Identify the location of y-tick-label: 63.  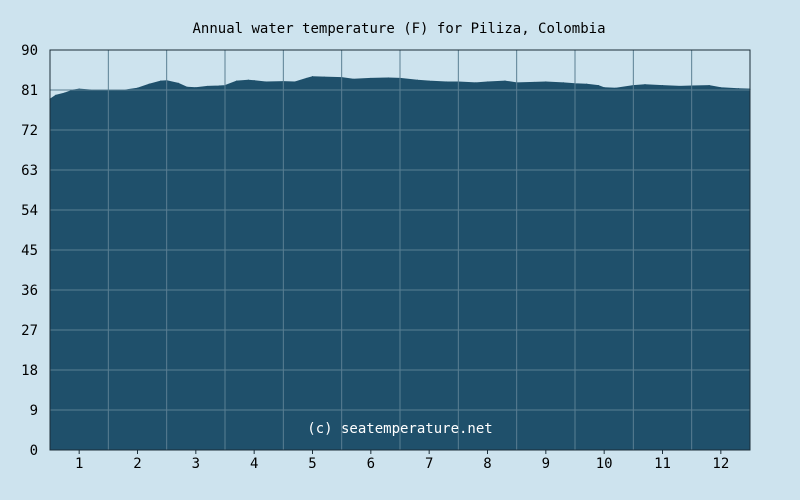
(29, 171).